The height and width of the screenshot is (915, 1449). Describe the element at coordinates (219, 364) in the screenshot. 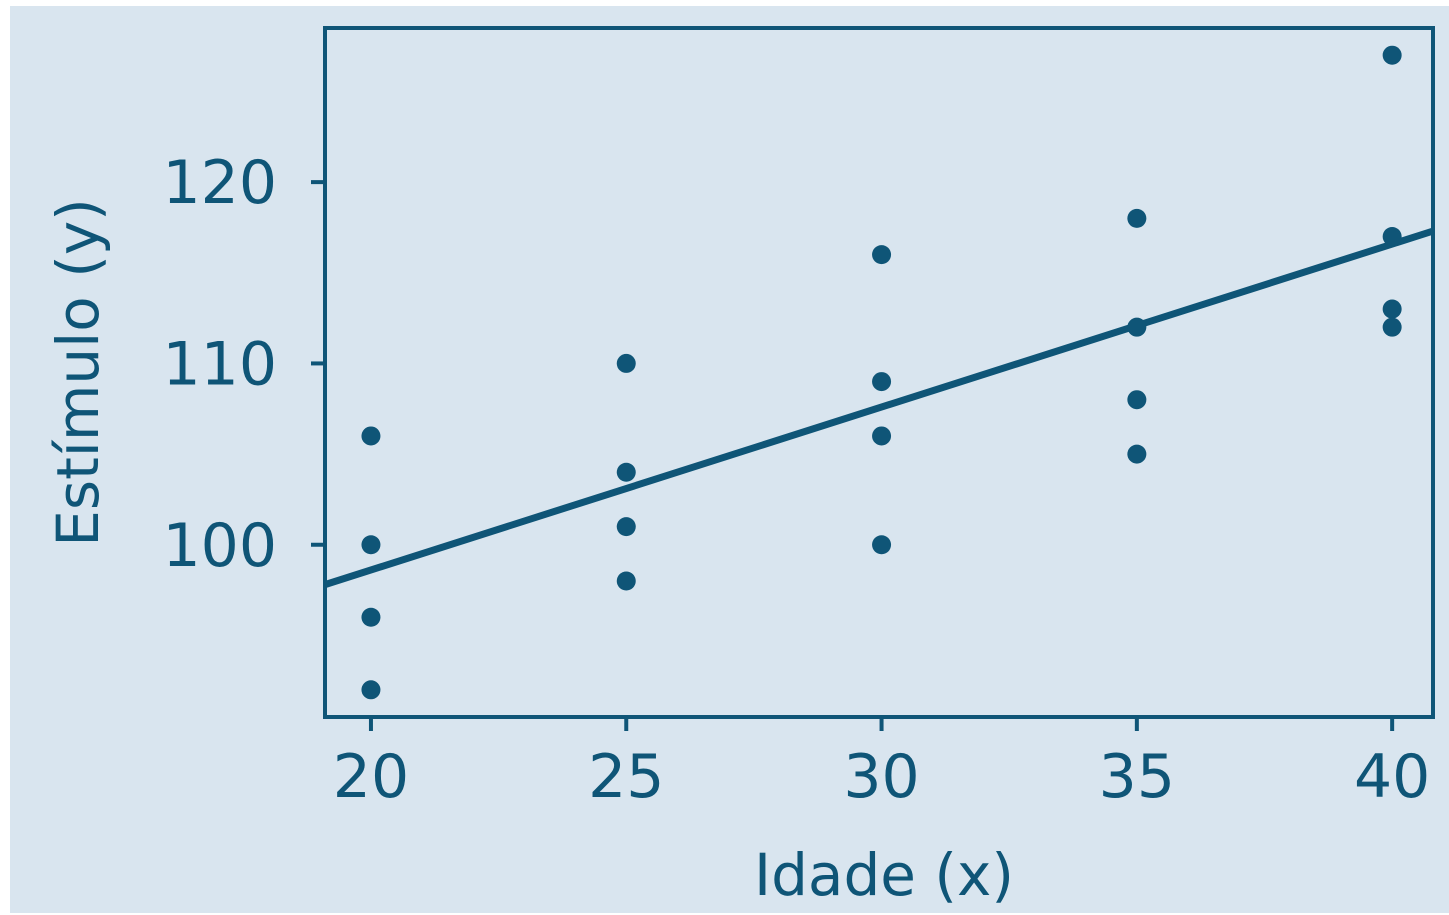

I see `y-tick-label: 110` at that location.